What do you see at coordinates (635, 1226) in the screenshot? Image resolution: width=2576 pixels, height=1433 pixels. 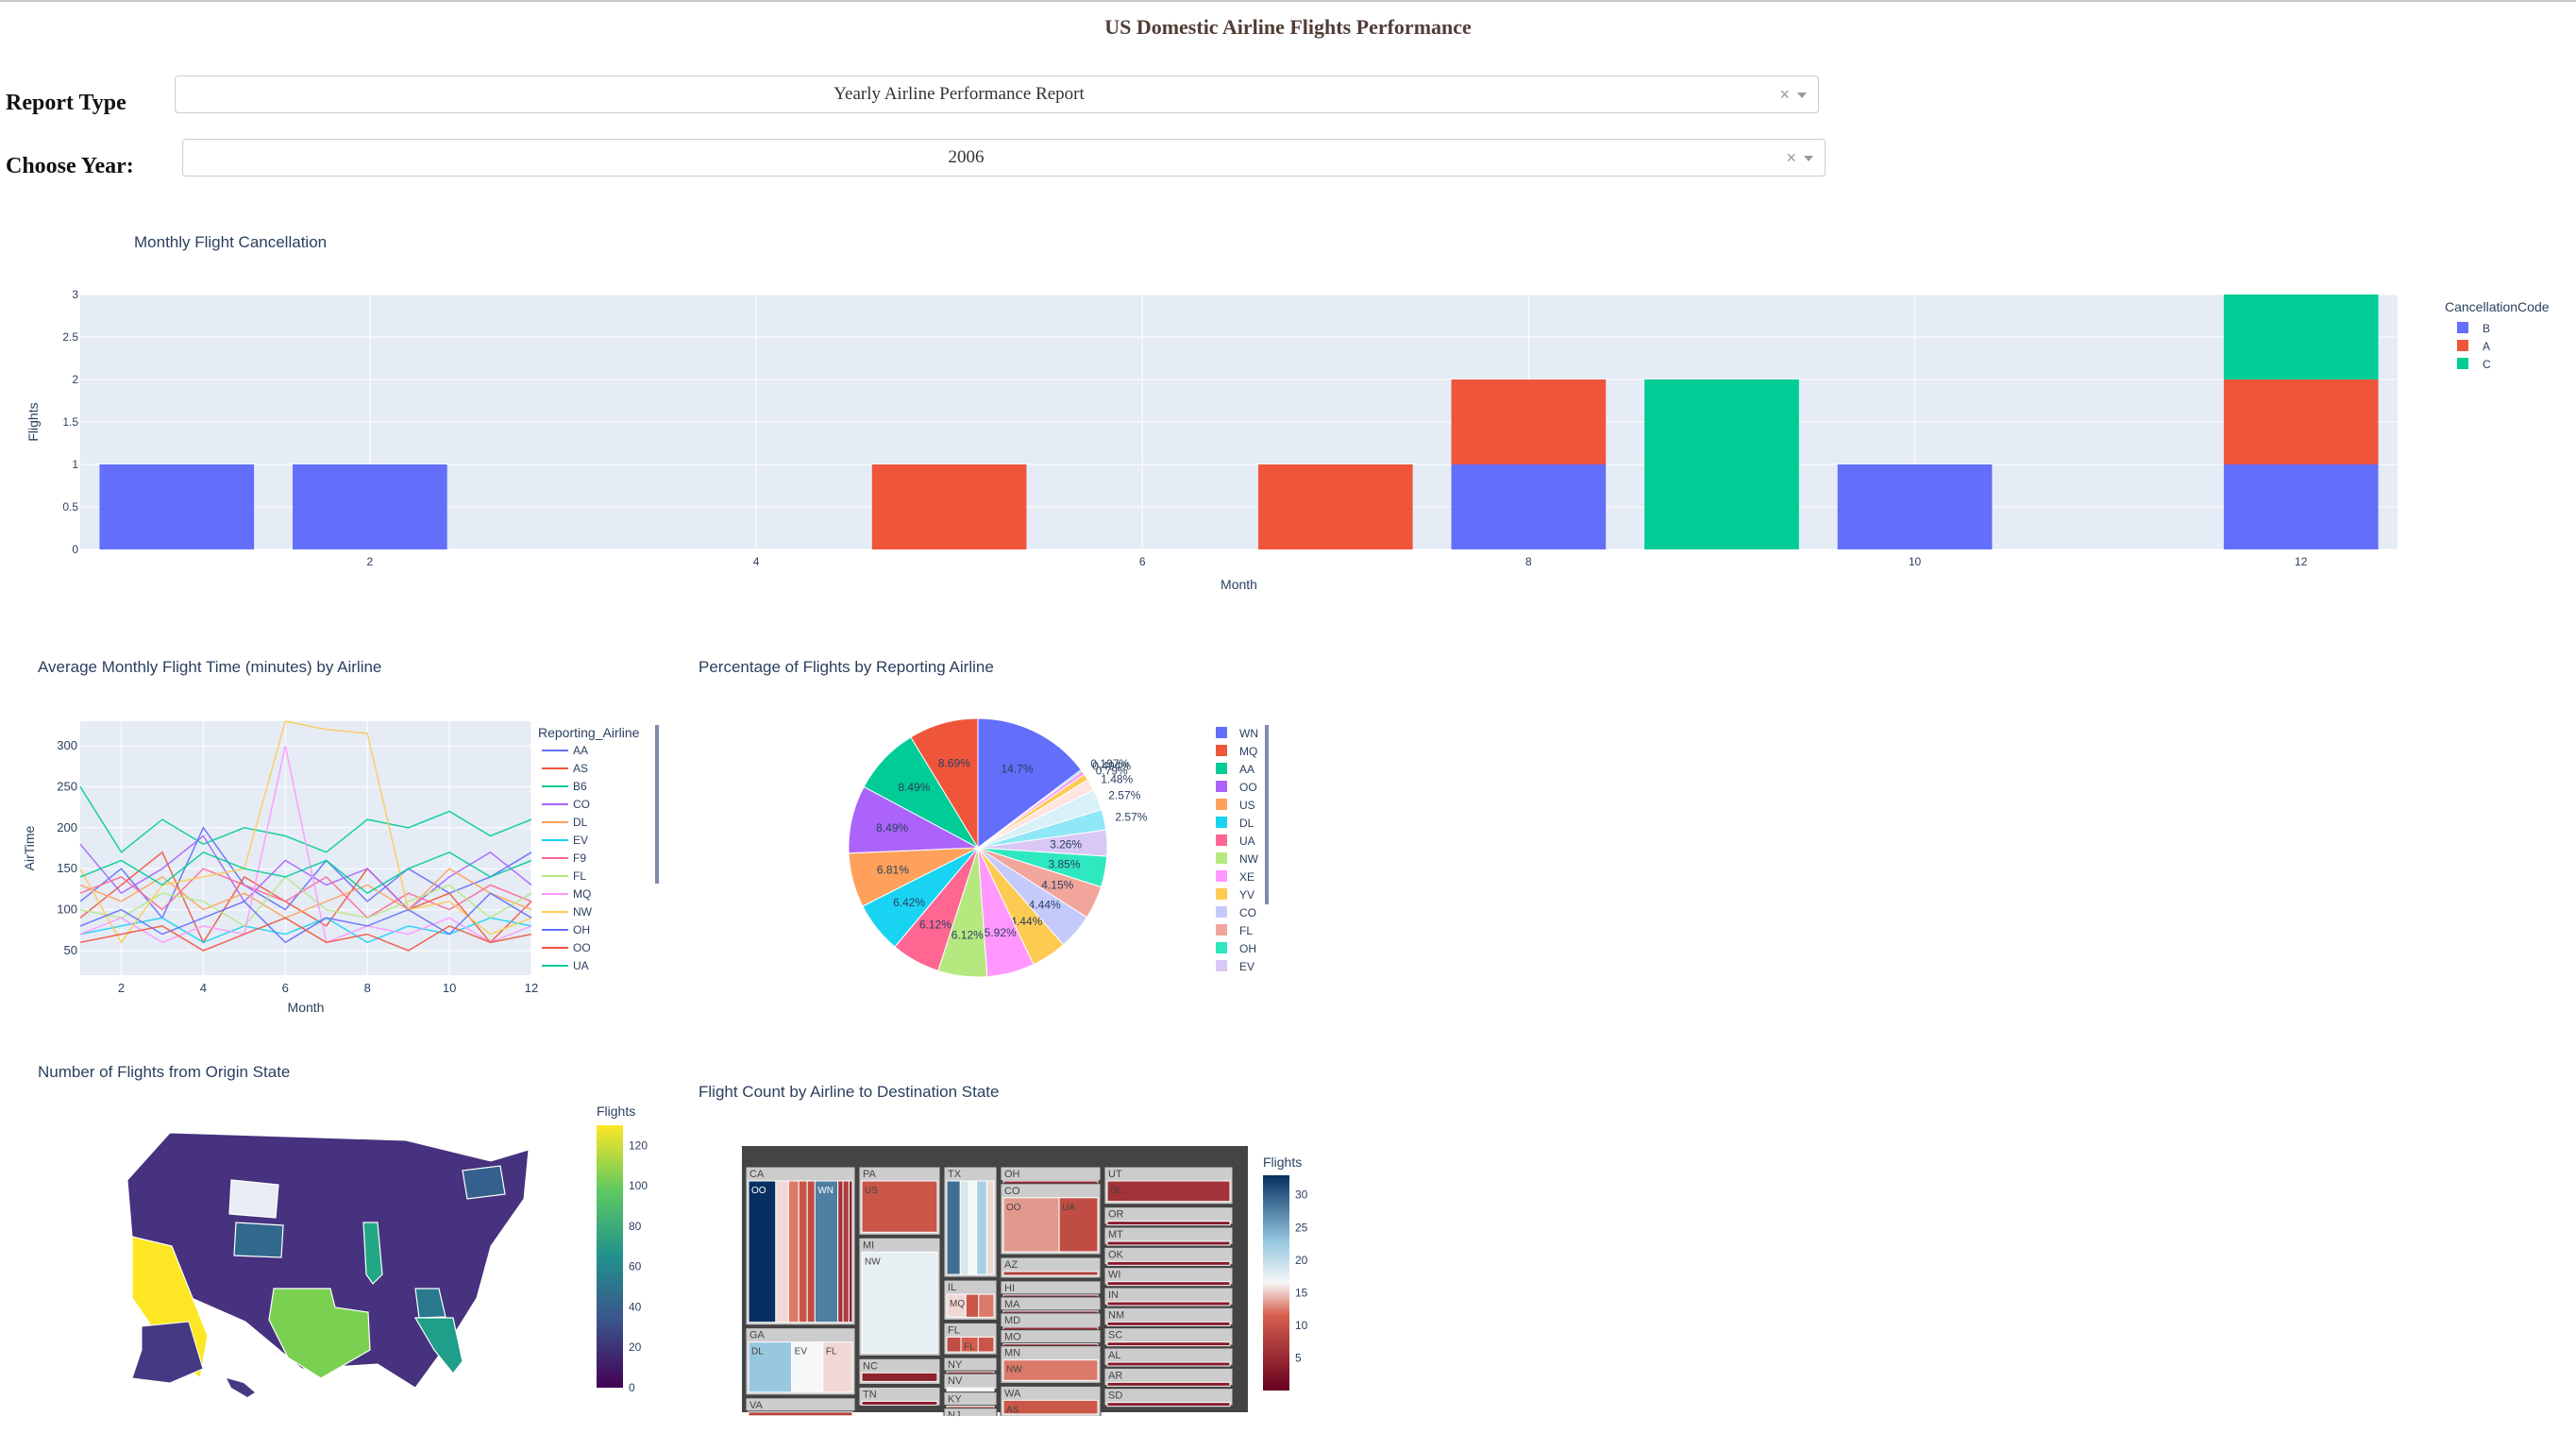 I see `colorbar-tick: 80` at bounding box center [635, 1226].